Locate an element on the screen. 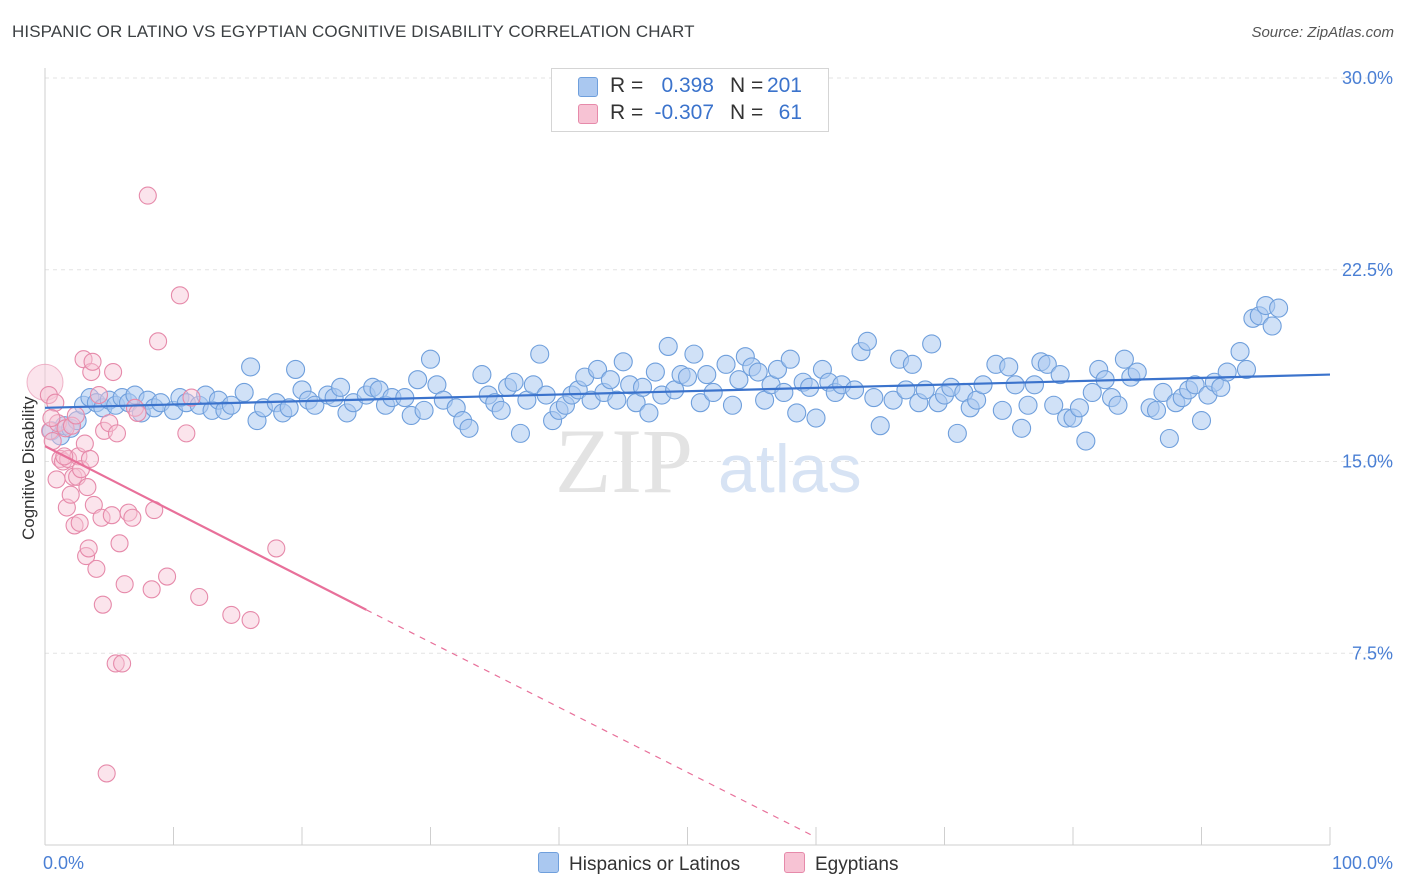 The width and height of the screenshot is (1406, 892). watermark-zip: ZIP is located at coordinates (624, 461).